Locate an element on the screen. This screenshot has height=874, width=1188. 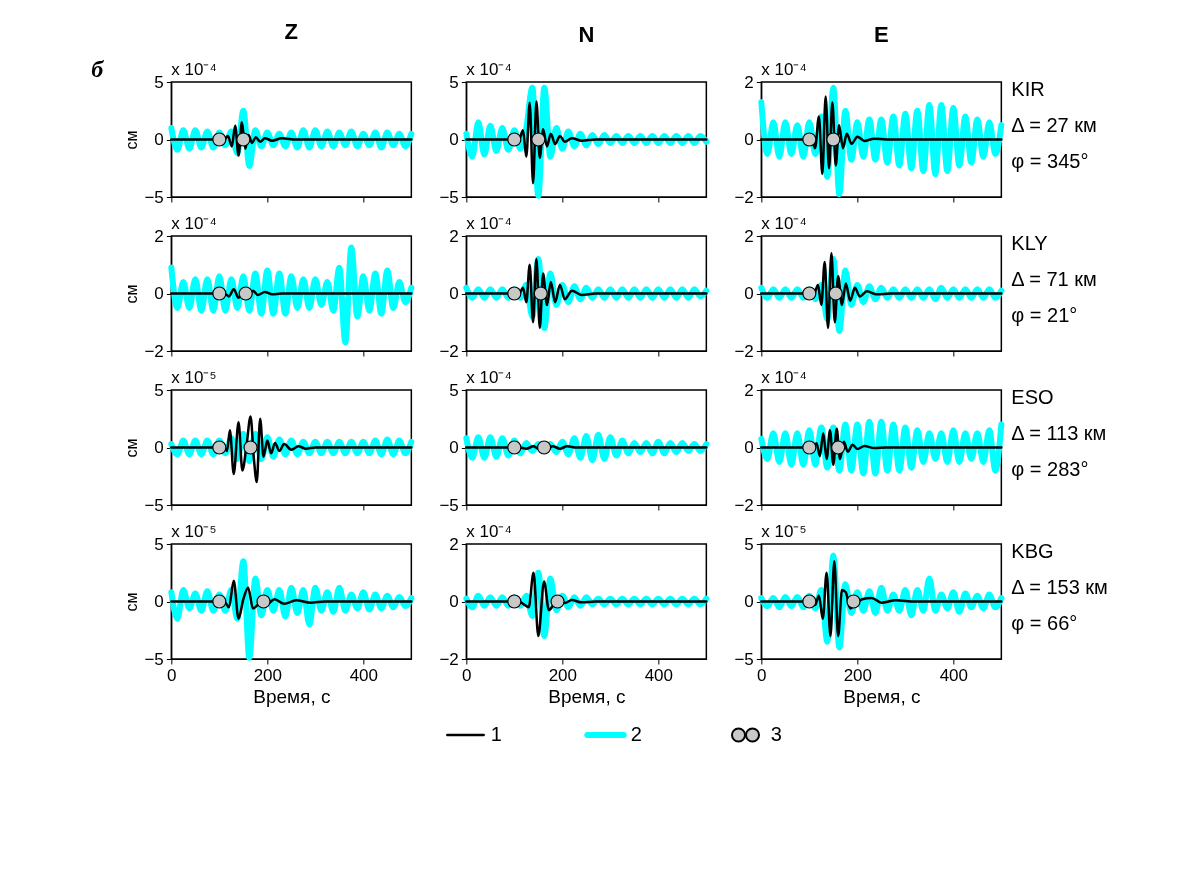
text: б is located at coordinates (98, 69).